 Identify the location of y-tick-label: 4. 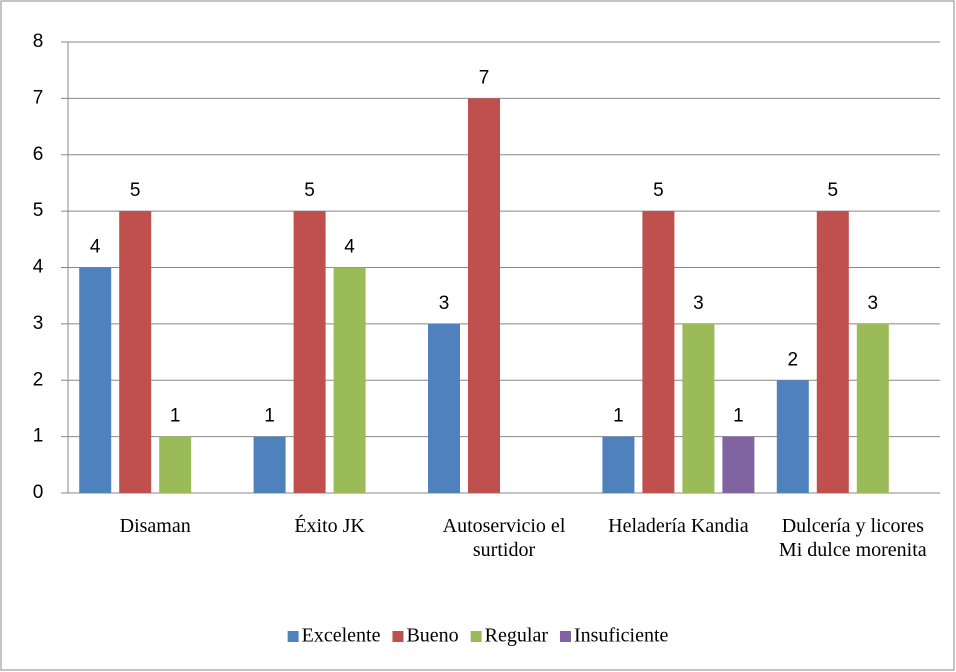
(38, 267).